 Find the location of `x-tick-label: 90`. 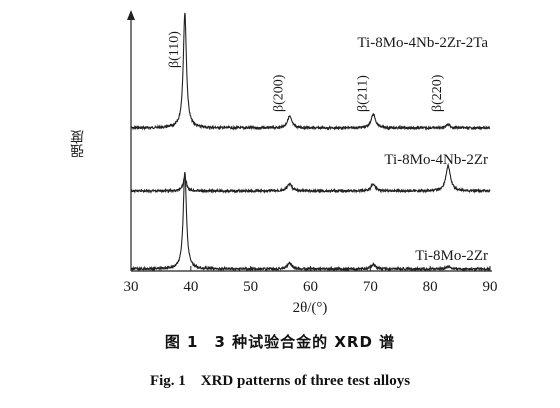

x-tick-label: 90 is located at coordinates (490, 287).